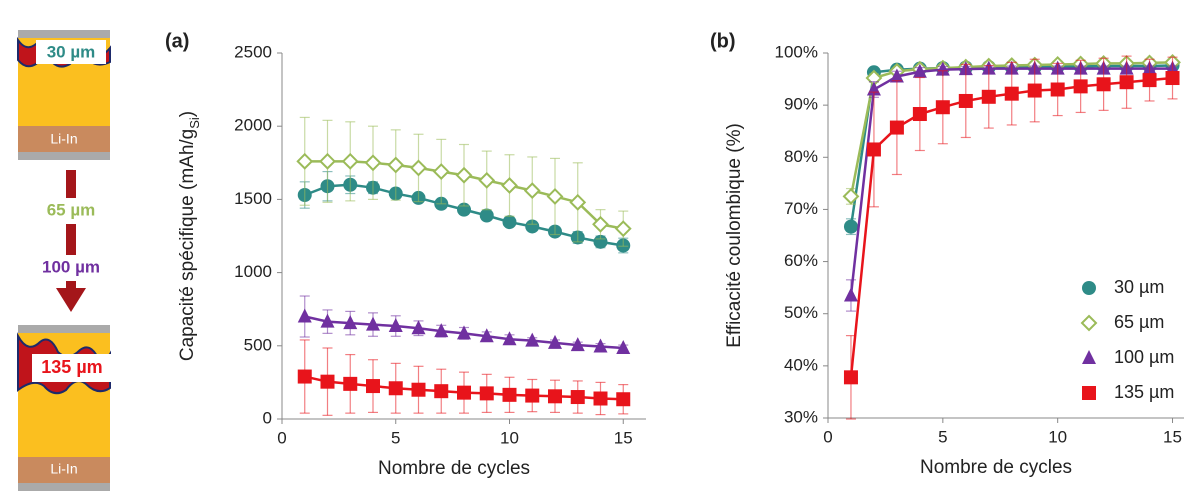 Image resolution: width=1189 pixels, height=498 pixels. What do you see at coordinates (267, 417) in the screenshot?
I see `y-tick-label: 0` at bounding box center [267, 417].